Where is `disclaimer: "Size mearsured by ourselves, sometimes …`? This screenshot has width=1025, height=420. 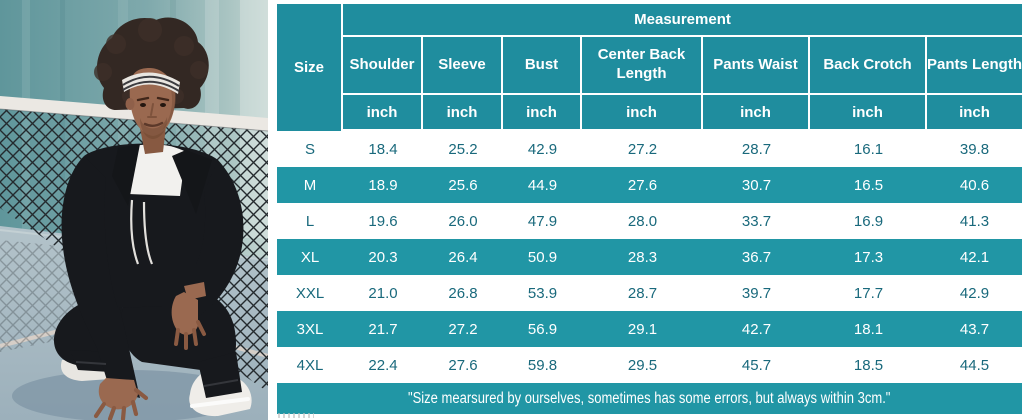
disclaimer: "Size mearsured by ourselves, sometimes … is located at coordinates (650, 398).